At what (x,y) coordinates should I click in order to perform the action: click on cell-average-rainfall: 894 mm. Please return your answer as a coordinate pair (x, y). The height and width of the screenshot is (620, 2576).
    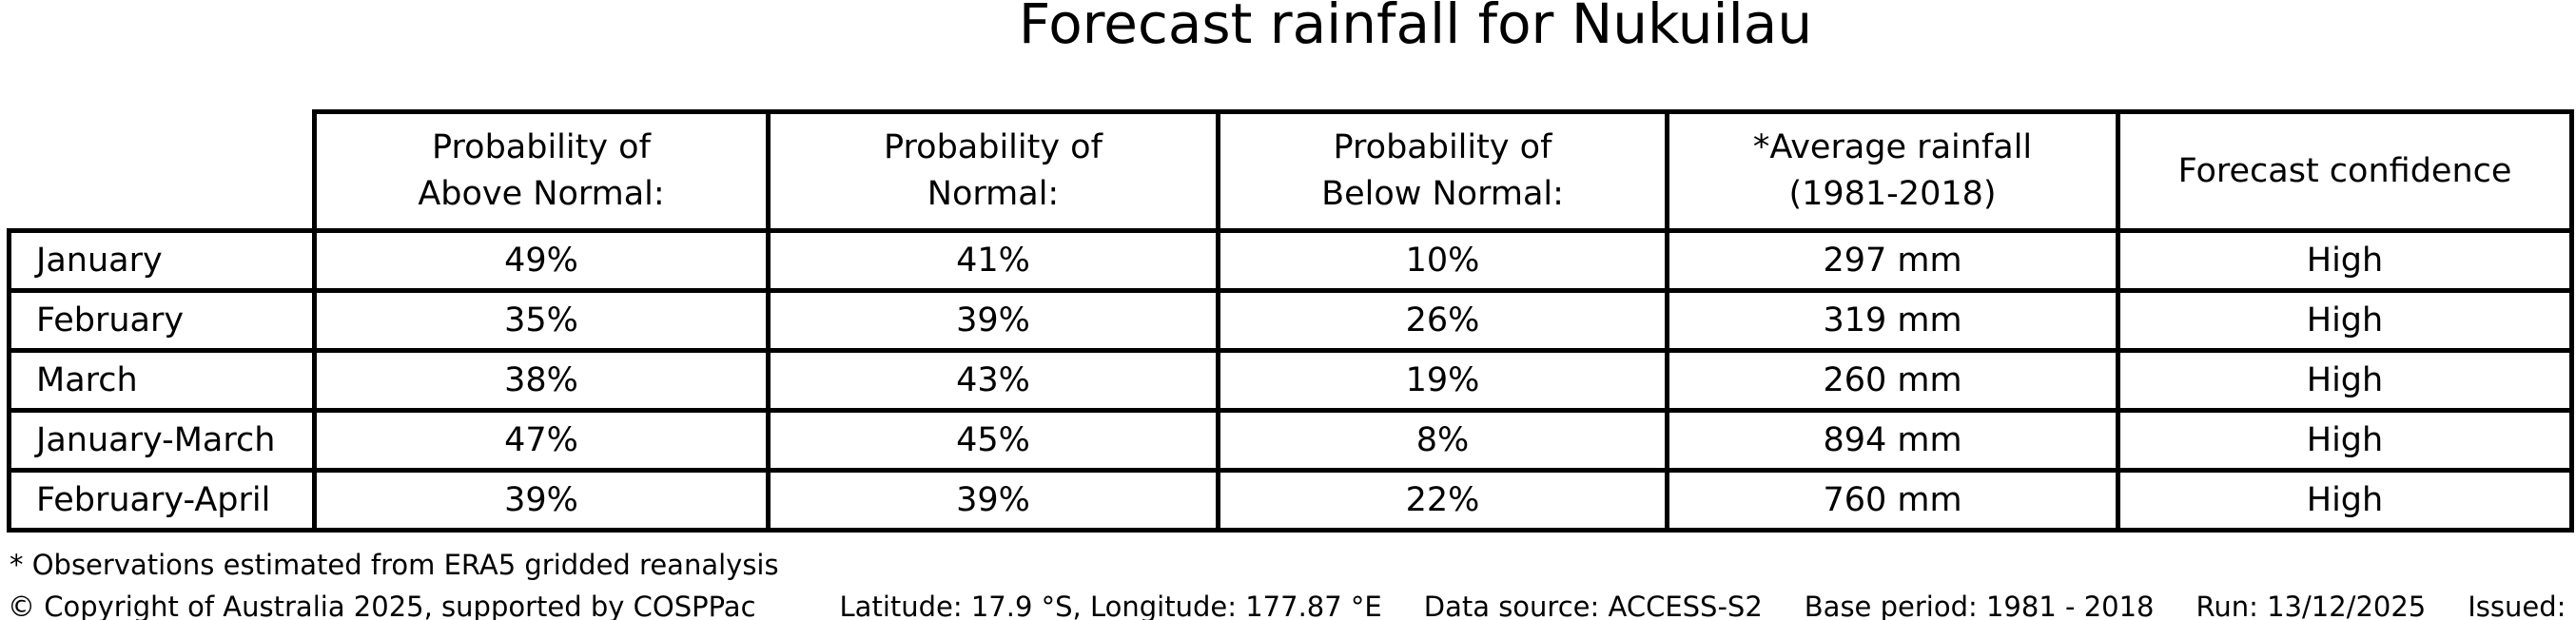
    Looking at the image, I should click on (1893, 440).